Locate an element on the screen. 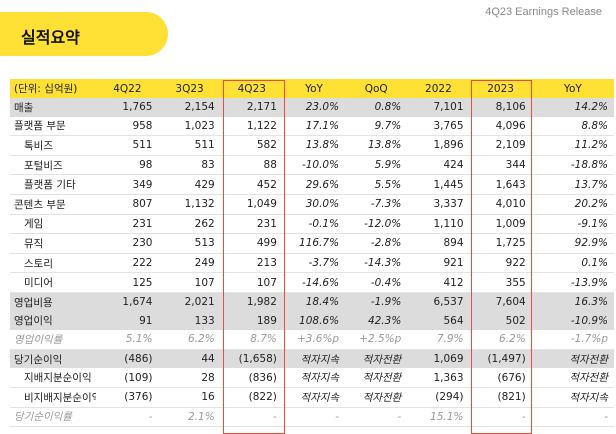 Image resolution: width=616 pixels, height=434 pixels. page-title: 실적요약 is located at coordinates (50, 37).